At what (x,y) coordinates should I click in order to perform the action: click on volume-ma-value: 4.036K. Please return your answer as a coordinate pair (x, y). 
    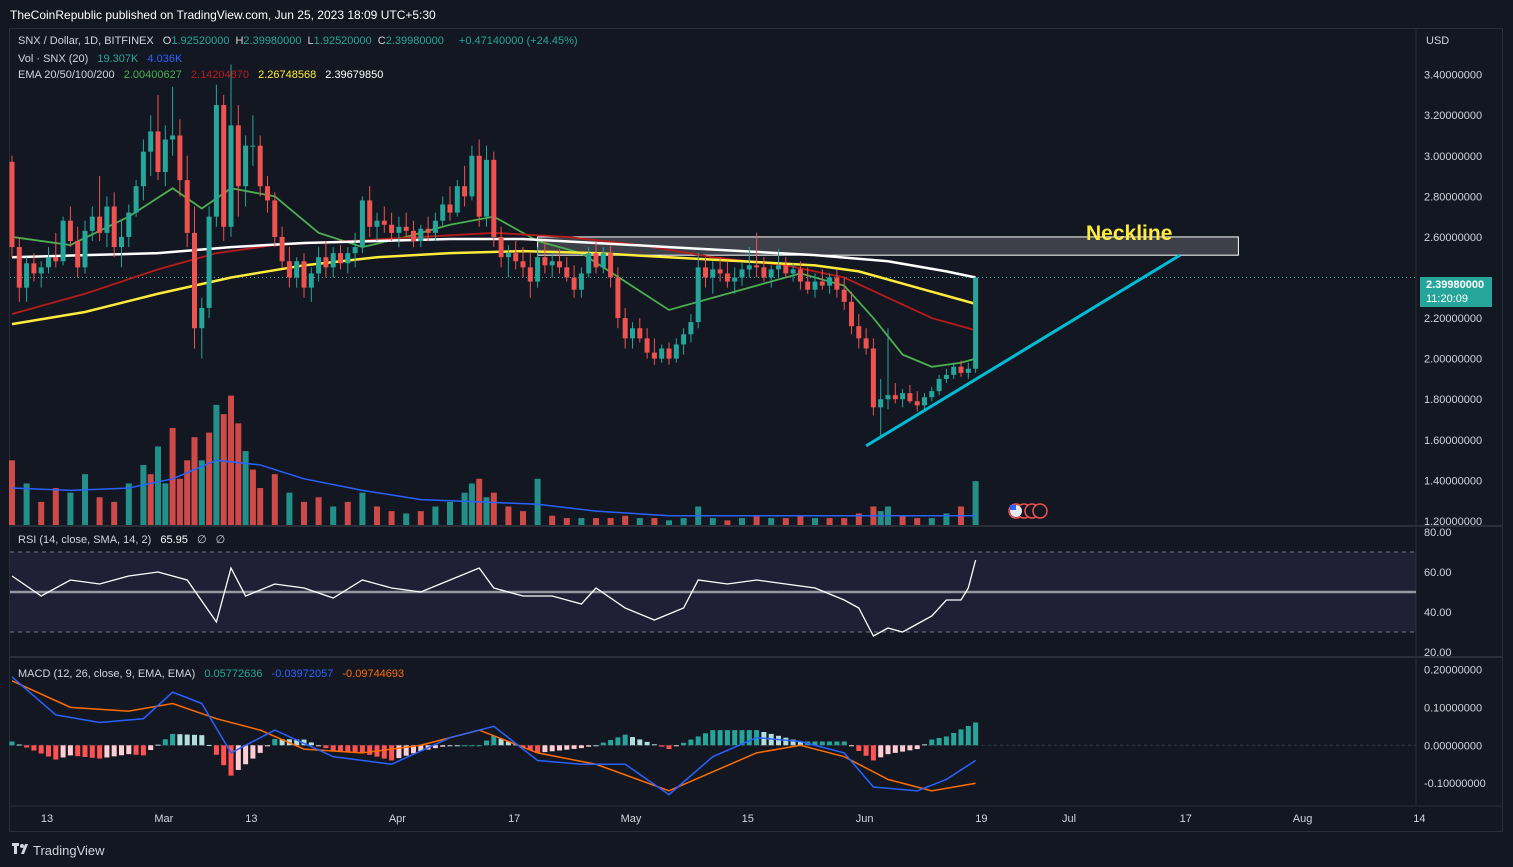
    Looking at the image, I should click on (165, 59).